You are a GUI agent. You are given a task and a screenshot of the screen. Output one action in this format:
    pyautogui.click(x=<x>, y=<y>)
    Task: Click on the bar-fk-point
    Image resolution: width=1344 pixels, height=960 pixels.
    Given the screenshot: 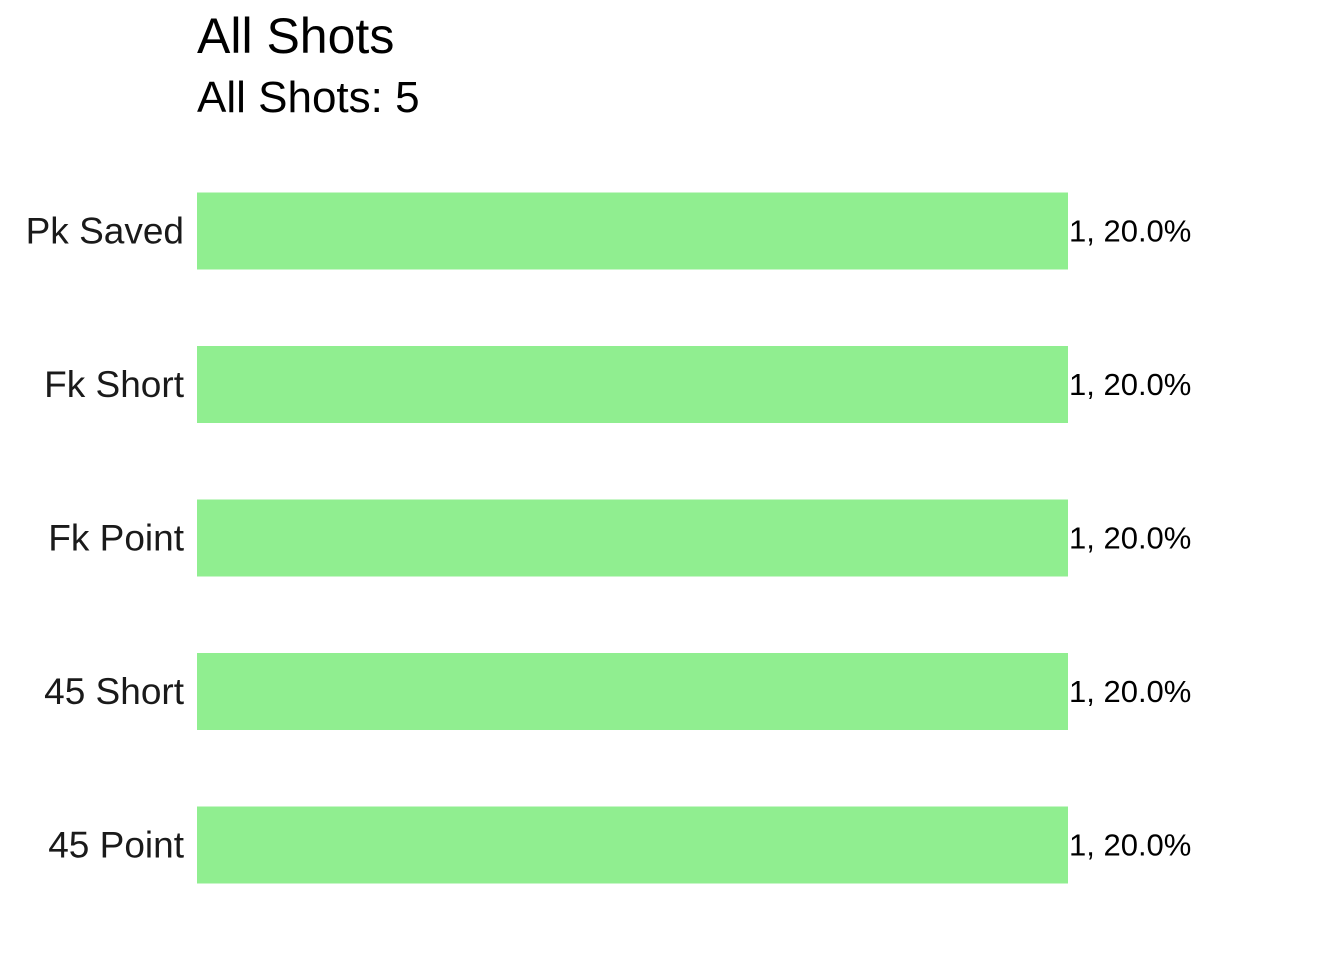 What is the action you would take?
    pyautogui.click(x=632, y=538)
    